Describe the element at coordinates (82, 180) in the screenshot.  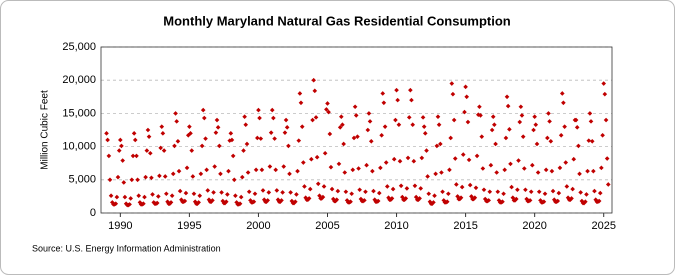
I see `y-tick-label: 5,000` at that location.